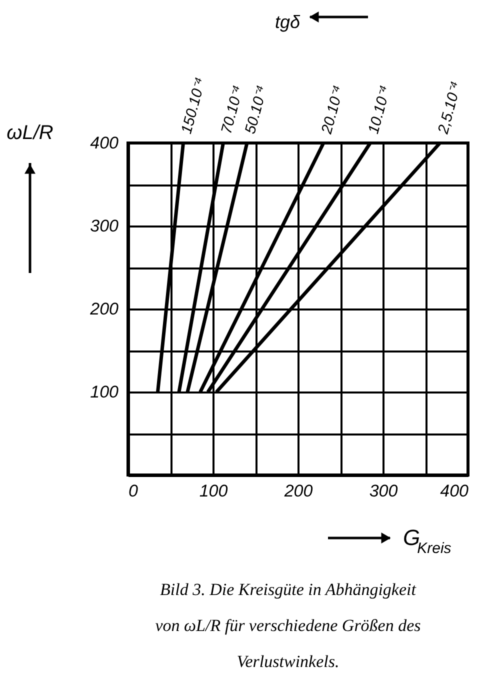 The image size is (500, 681). Describe the element at coordinates (256, 110) in the screenshot. I see `text: 50.10⁻⁴` at that location.